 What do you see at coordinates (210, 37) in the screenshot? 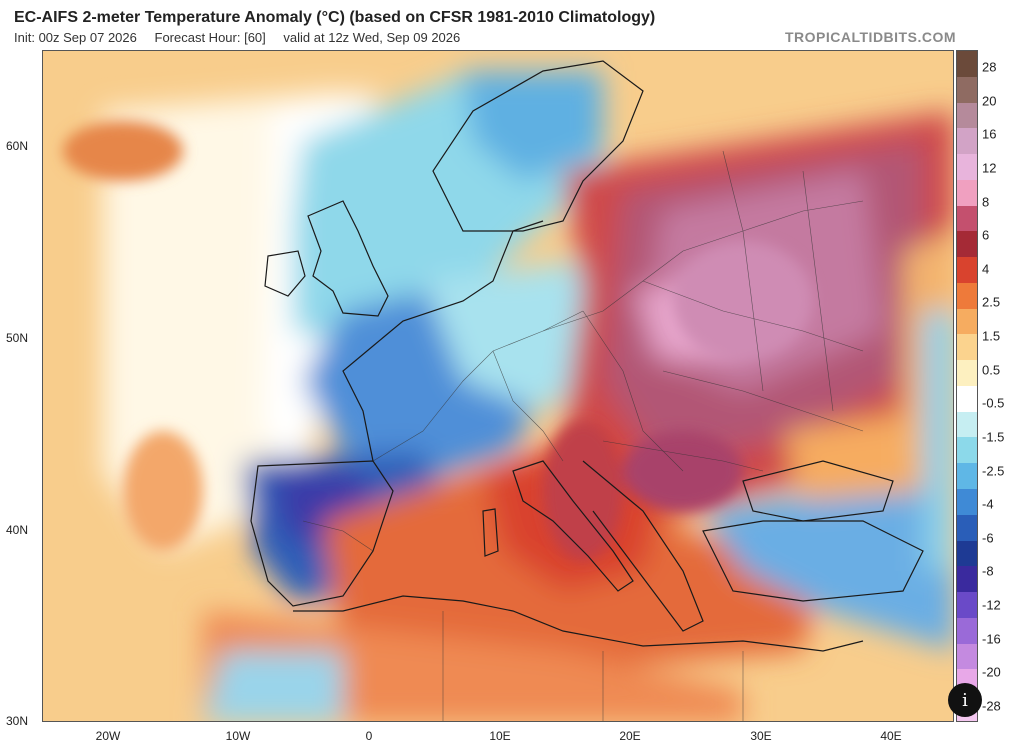
I see `forecast-hour: Forecast Hour: [60]` at bounding box center [210, 37].